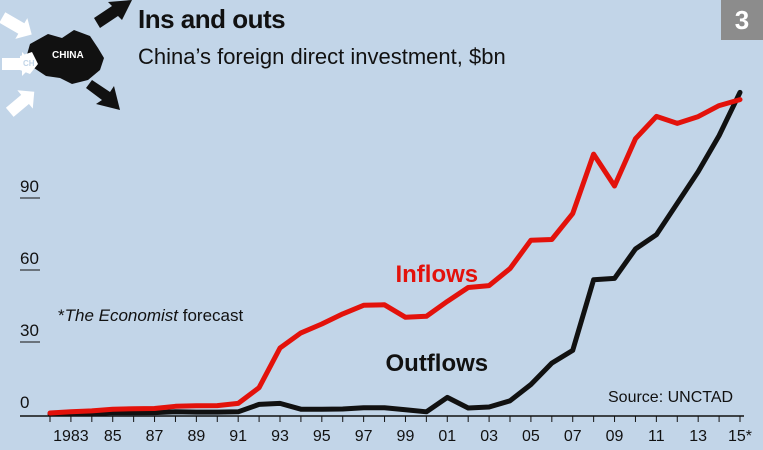 This screenshot has height=450, width=763. Describe the element at coordinates (280, 436) in the screenshot. I see `x-tick-label: 93` at that location.